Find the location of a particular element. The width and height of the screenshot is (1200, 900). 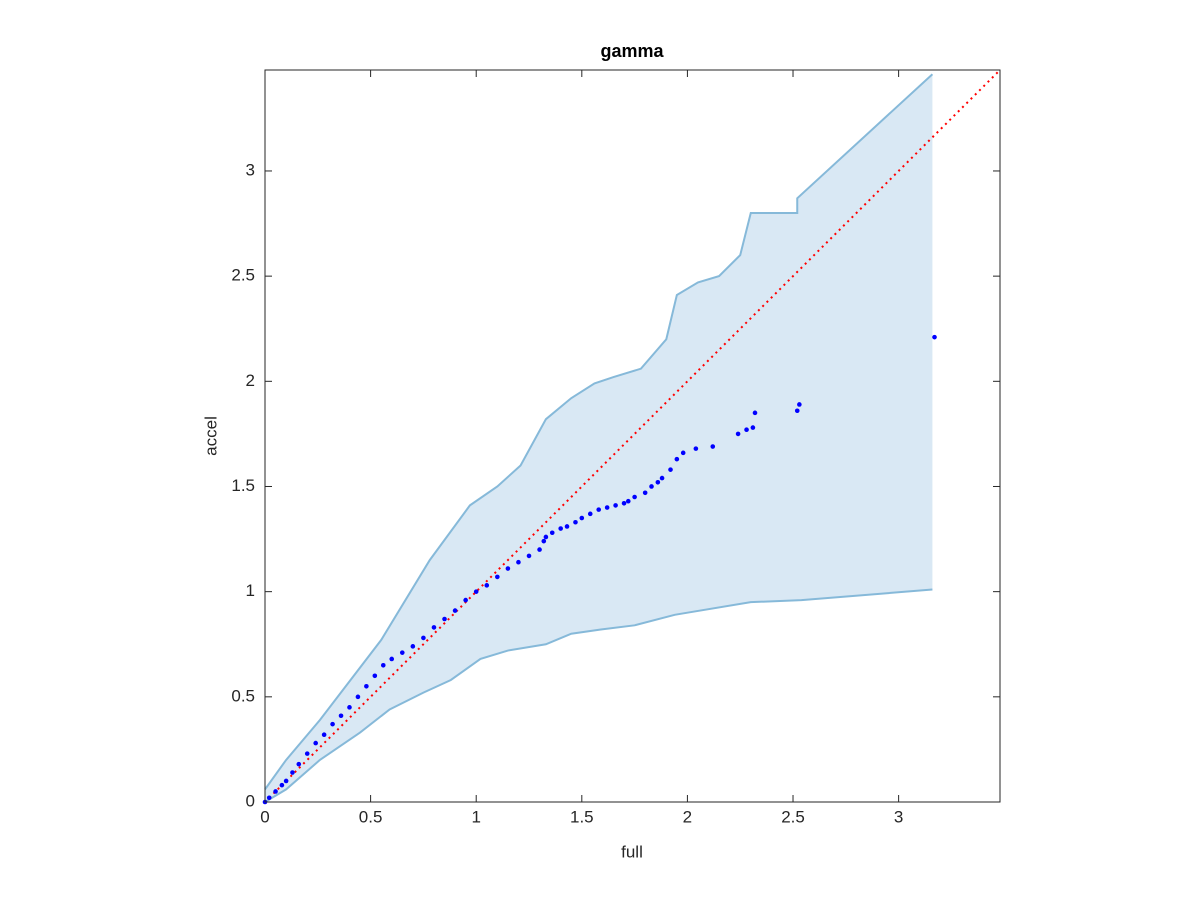

y-tick-label: 1 is located at coordinates (250, 590).